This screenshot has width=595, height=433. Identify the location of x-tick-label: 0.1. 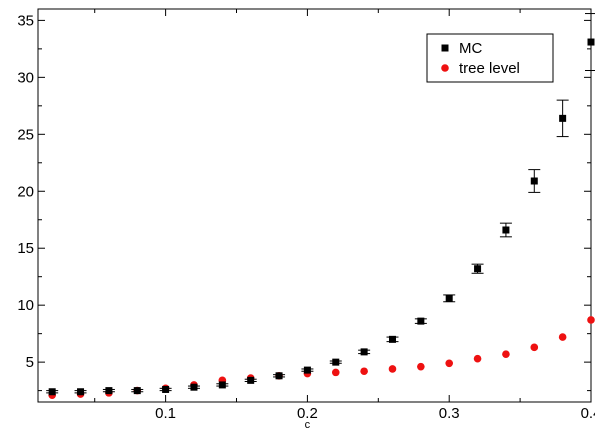
(165, 413).